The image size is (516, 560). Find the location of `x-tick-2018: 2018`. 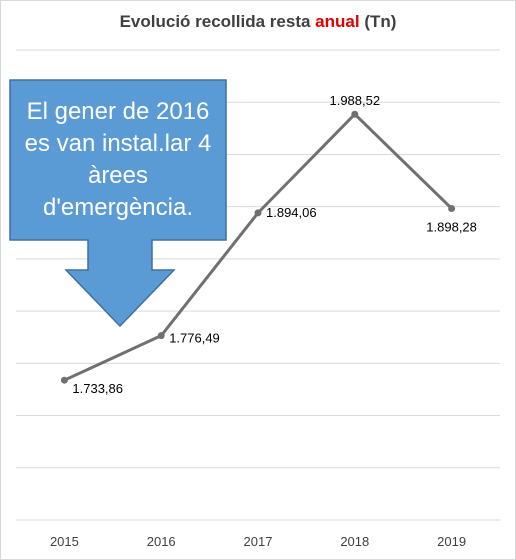

x-tick-2018: 2018 is located at coordinates (354, 541).